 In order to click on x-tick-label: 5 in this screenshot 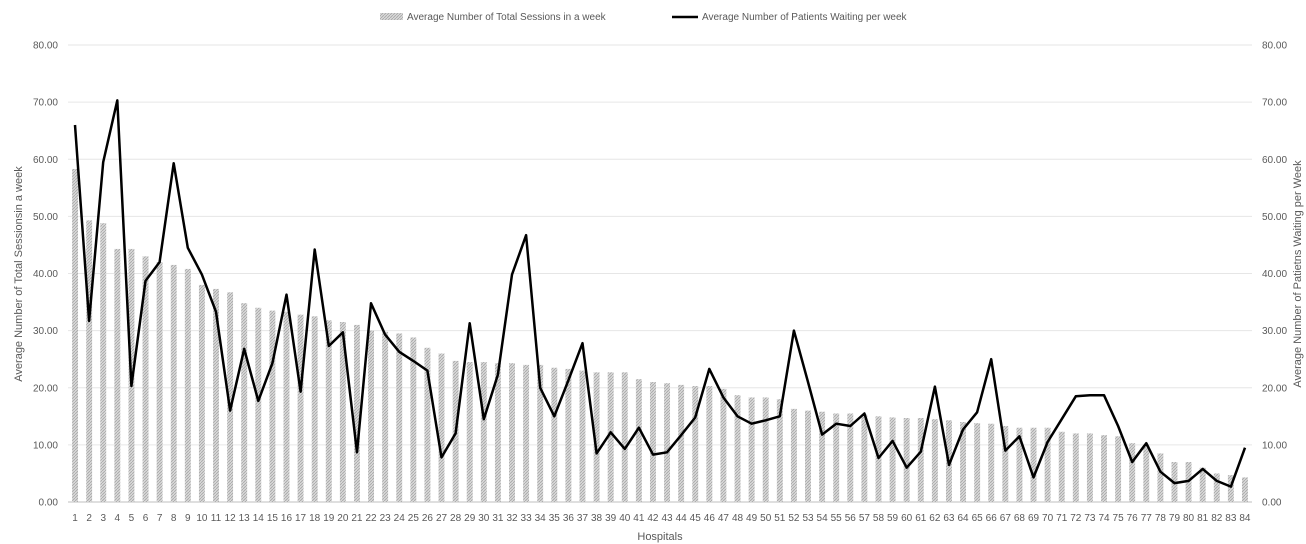, I will do `click(132, 518)`.